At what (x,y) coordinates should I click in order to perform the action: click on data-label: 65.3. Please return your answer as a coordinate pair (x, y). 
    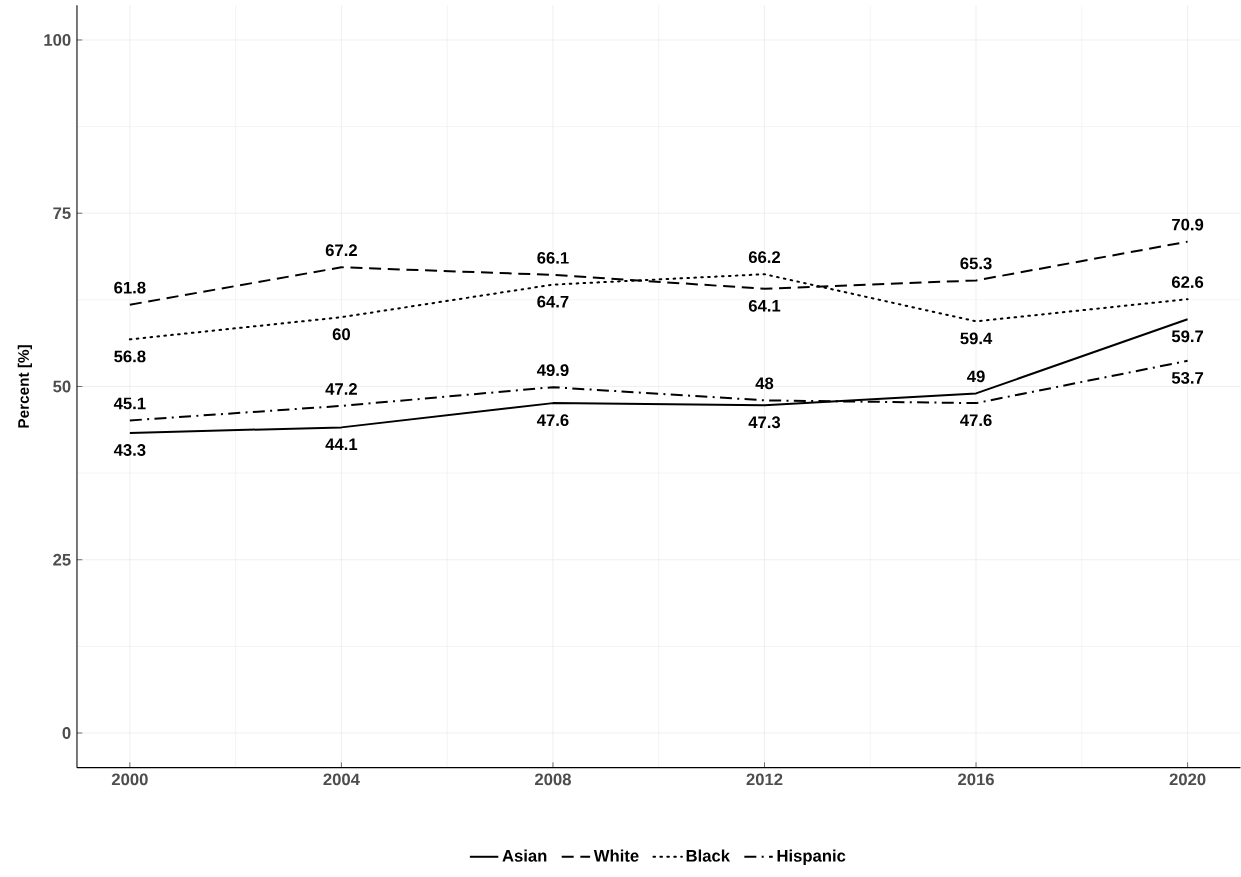
    Looking at the image, I should click on (976, 263).